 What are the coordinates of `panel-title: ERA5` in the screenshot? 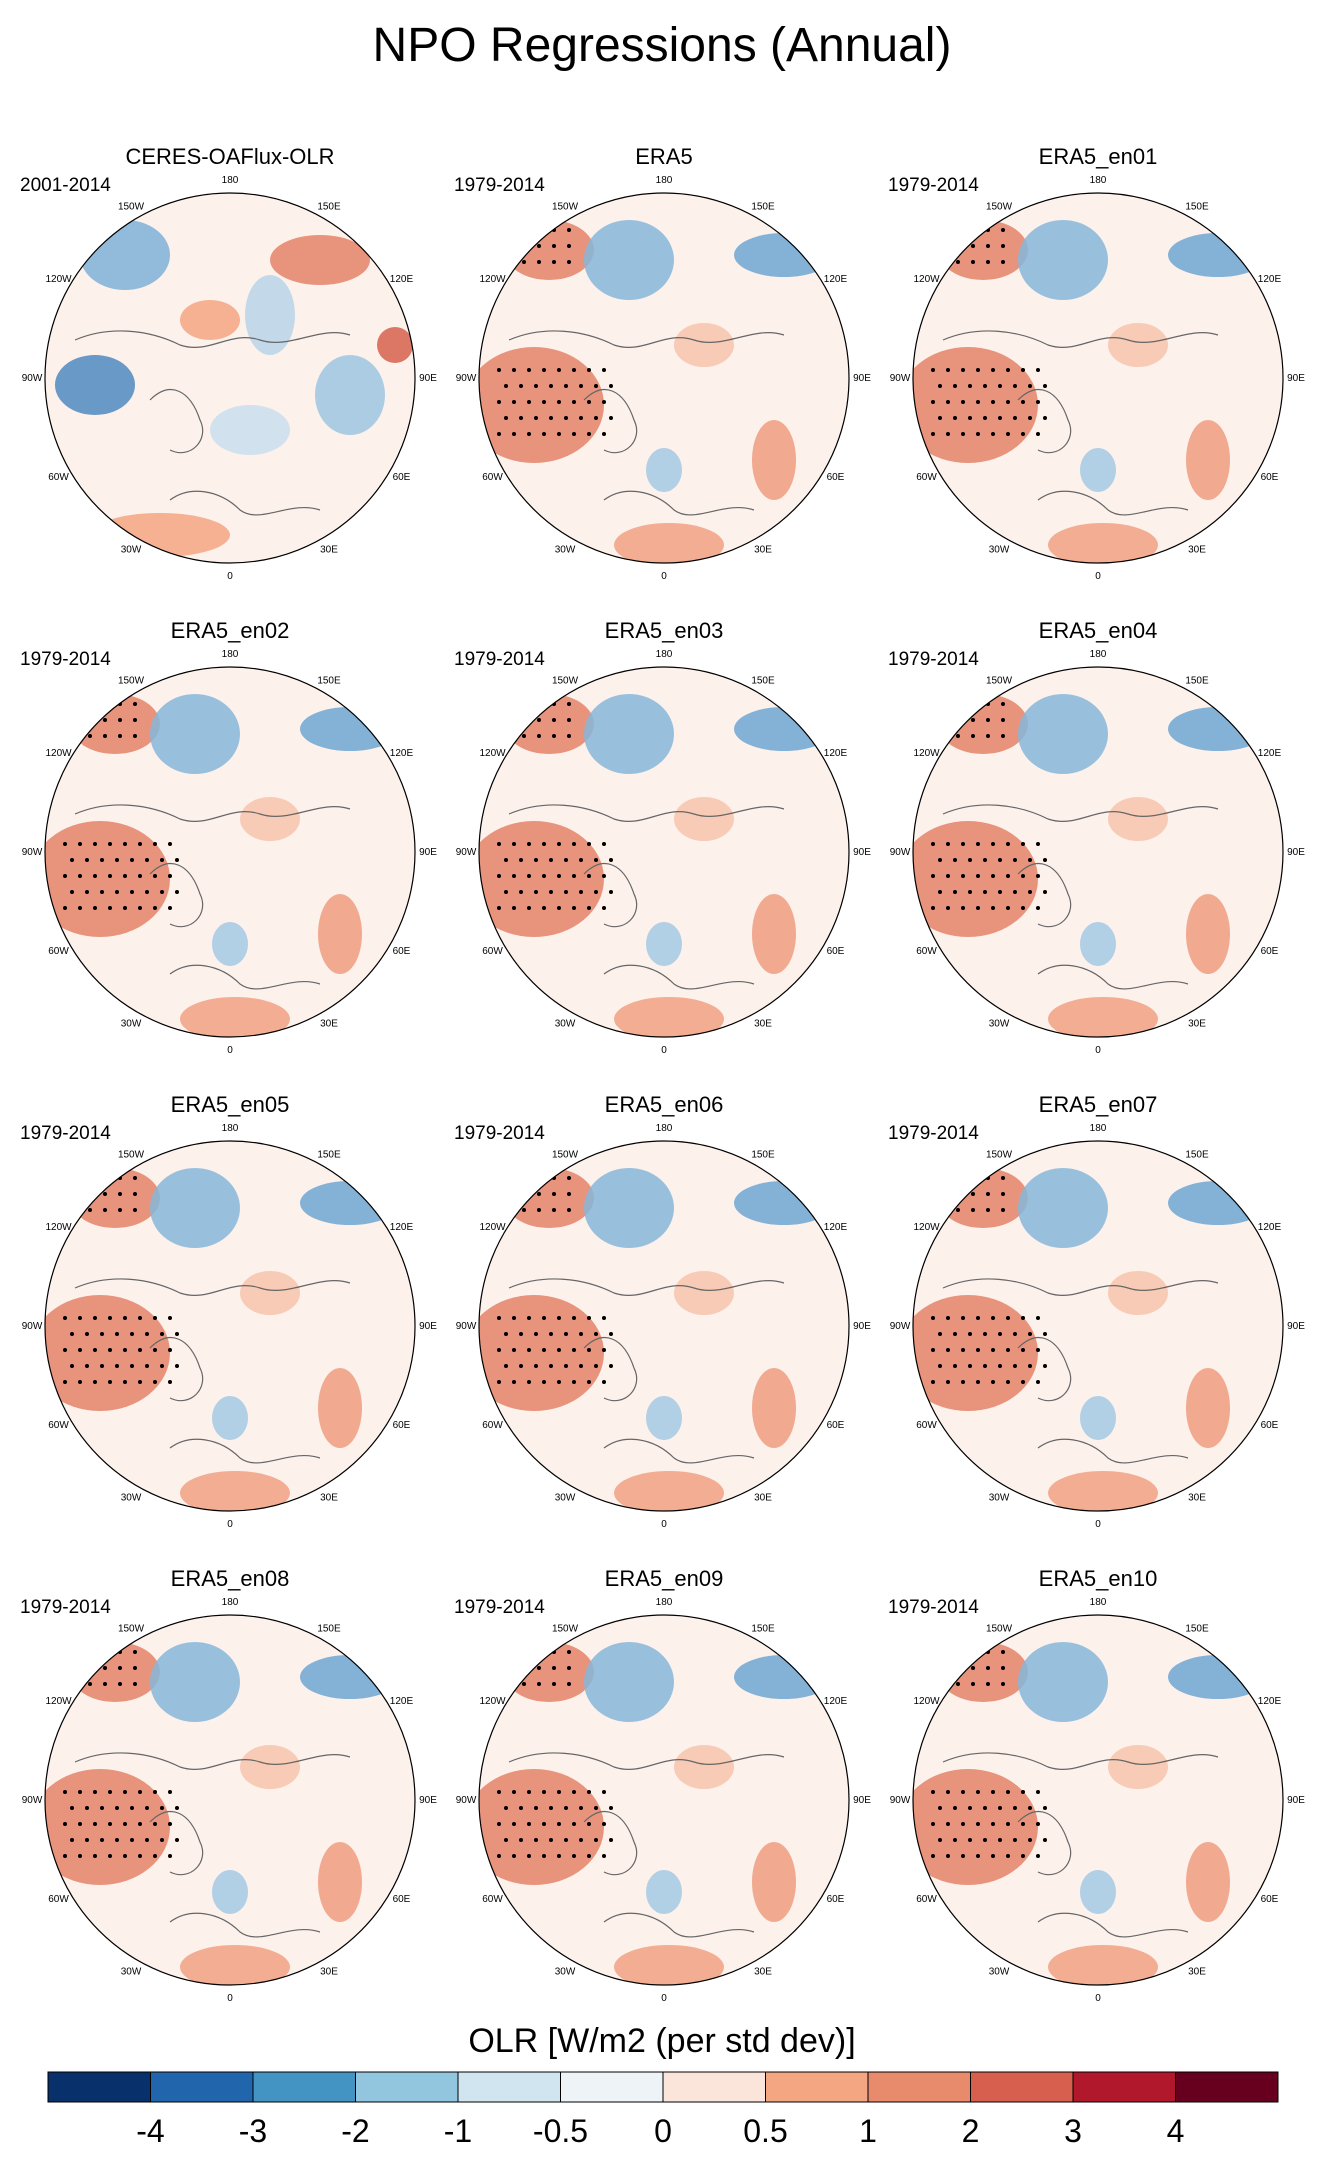 It's located at (664, 156).